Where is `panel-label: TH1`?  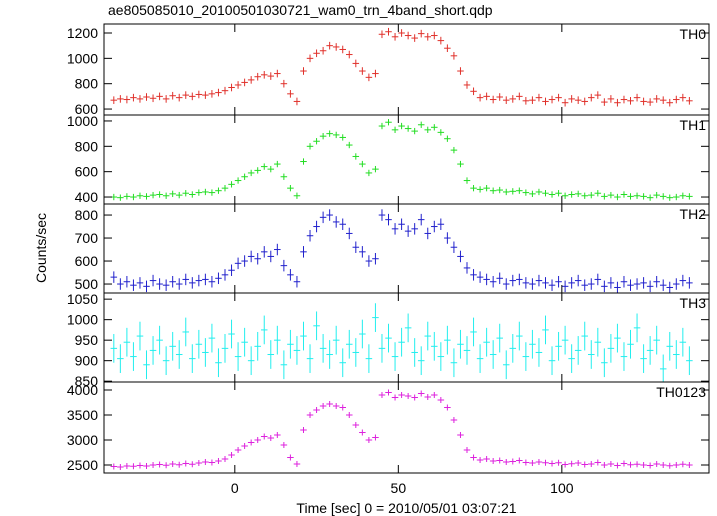 panel-label: TH1 is located at coordinates (693, 125).